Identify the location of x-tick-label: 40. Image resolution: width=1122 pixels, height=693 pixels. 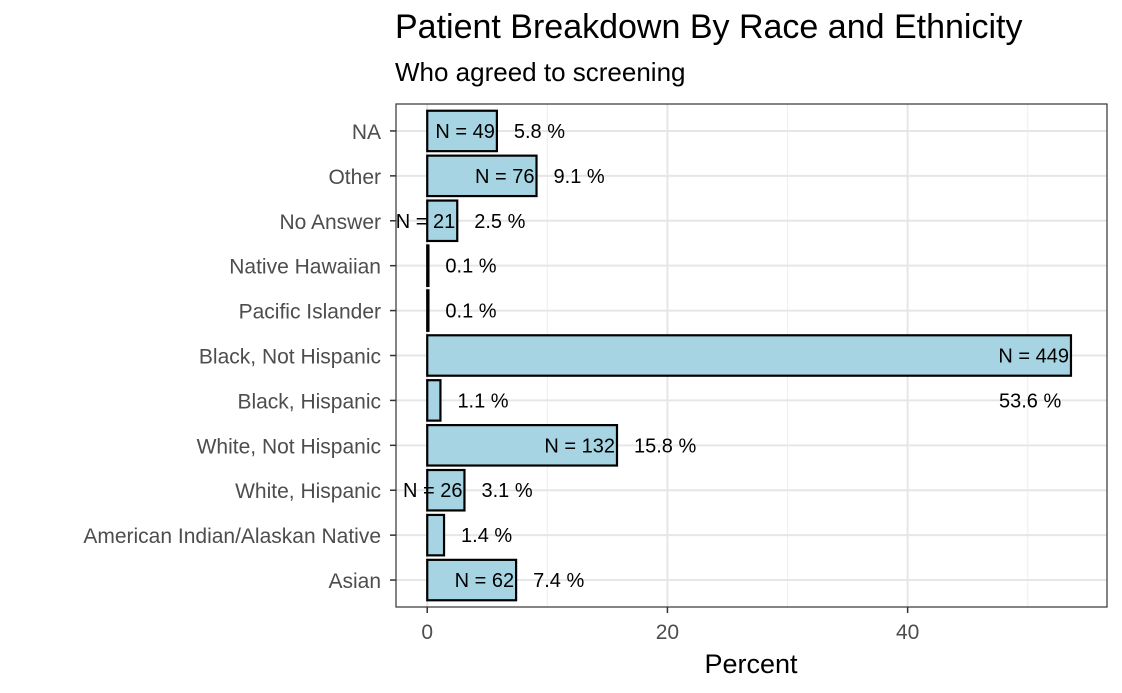
(907, 632).